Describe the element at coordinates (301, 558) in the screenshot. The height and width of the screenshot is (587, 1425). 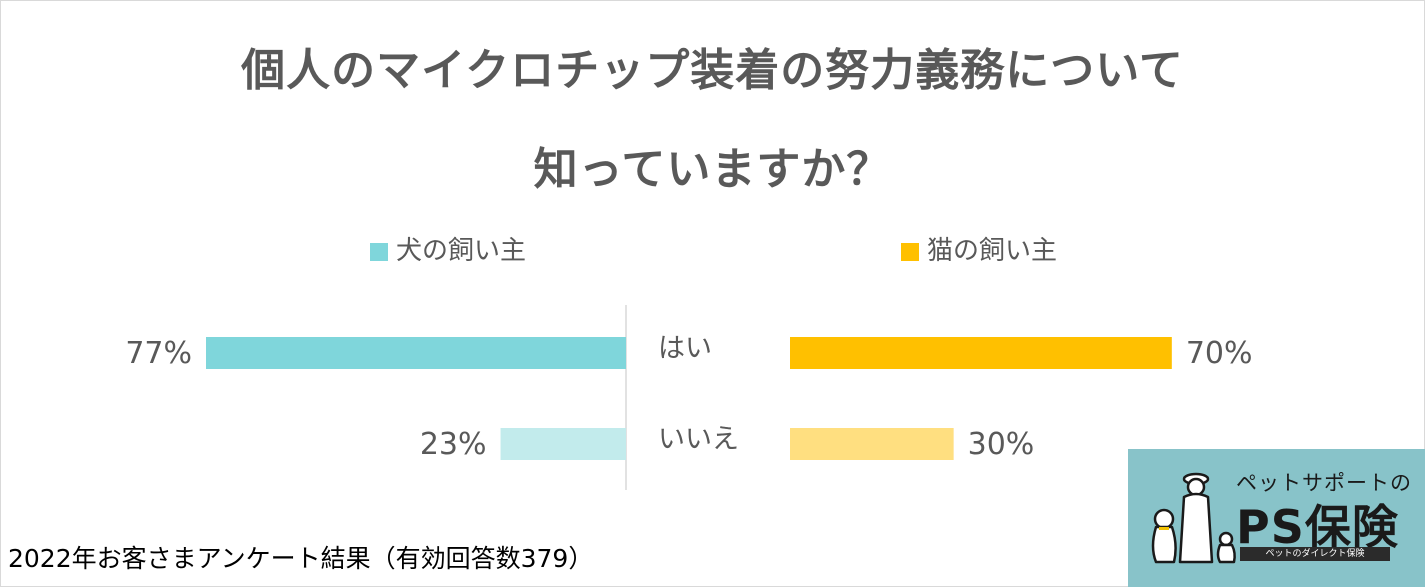
I see `survey-note: 2022年お客さまアンケート結果（有効回答数379）` at that location.